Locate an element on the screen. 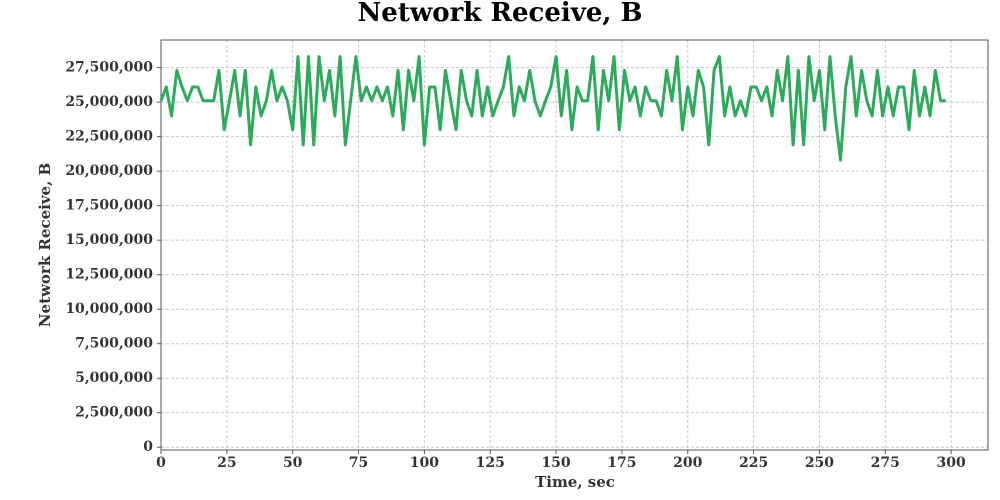 The image size is (1000, 500). x-tick-label: 200 is located at coordinates (687, 463).